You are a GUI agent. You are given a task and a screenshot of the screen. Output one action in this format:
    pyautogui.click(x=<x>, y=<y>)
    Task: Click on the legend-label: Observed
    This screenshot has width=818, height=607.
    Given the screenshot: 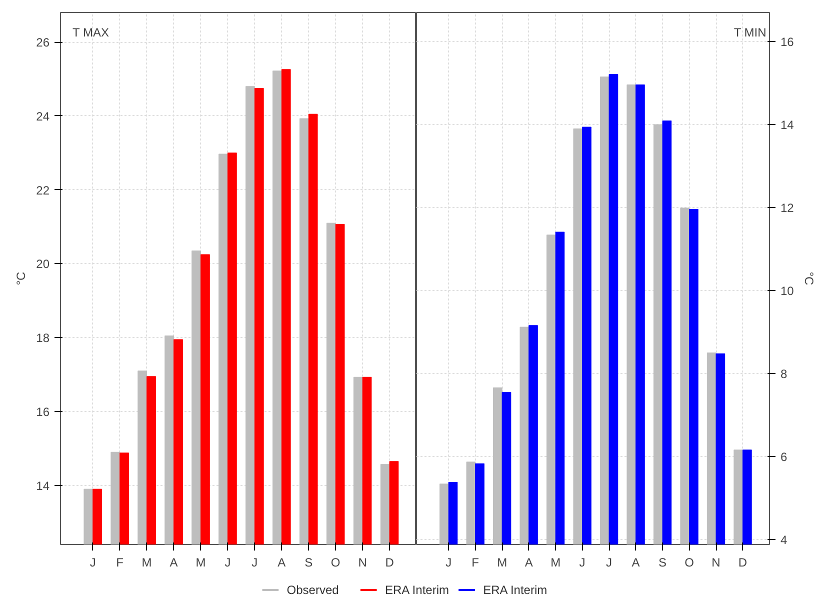 What is the action you would take?
    pyautogui.click(x=312, y=590)
    